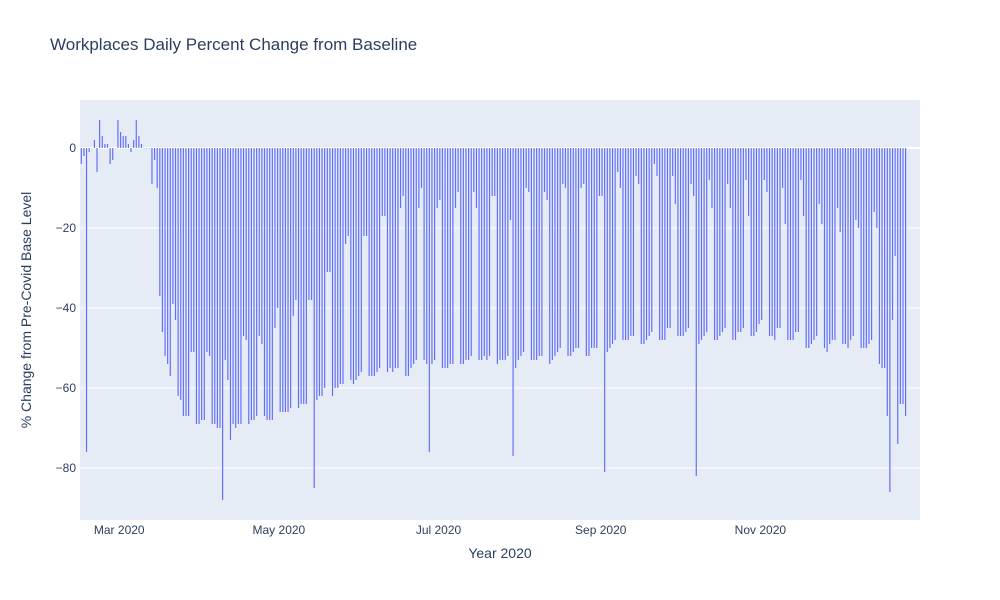  What do you see at coordinates (66, 308) in the screenshot?
I see `y-tick-label: −40` at bounding box center [66, 308].